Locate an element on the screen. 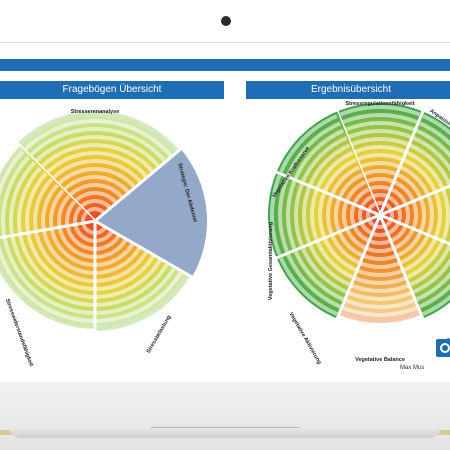  questionnaire-segment-label: Stresswiderstandsfähigkeit is located at coordinates (19, 332).